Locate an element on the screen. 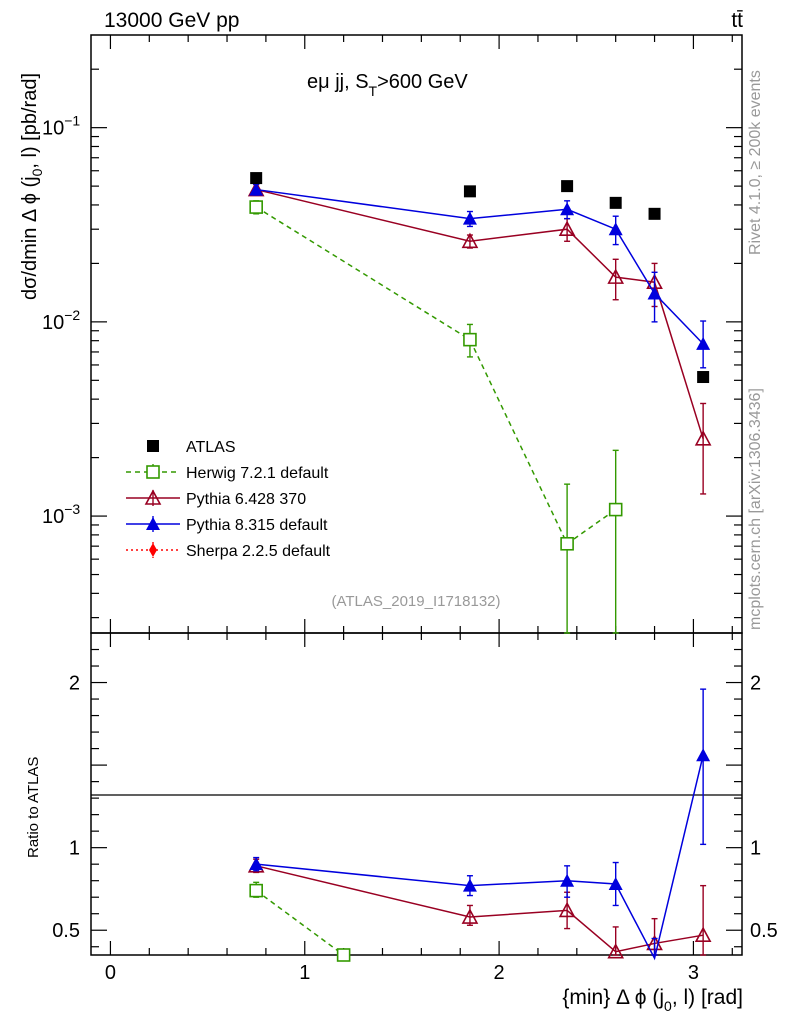 The height and width of the screenshot is (1024, 786). legend-label-herwig-7-2-1-default: Herwig 7.2.1 default is located at coordinates (257, 473).